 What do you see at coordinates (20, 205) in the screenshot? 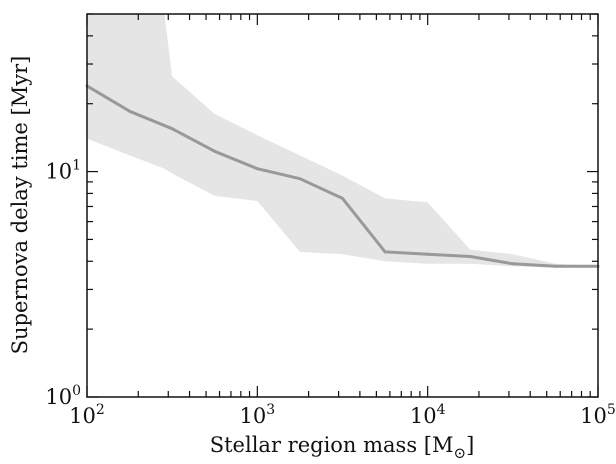
I see `y-axis-label: Supernova delay time [Myr]` at bounding box center [20, 205].